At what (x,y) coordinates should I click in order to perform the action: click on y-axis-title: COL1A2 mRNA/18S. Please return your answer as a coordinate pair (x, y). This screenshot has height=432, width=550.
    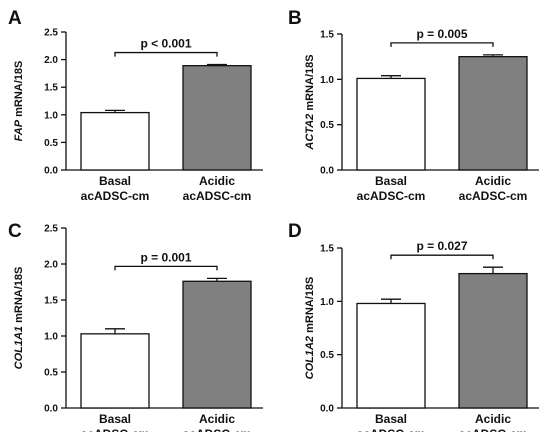
    Looking at the image, I should click on (310, 328).